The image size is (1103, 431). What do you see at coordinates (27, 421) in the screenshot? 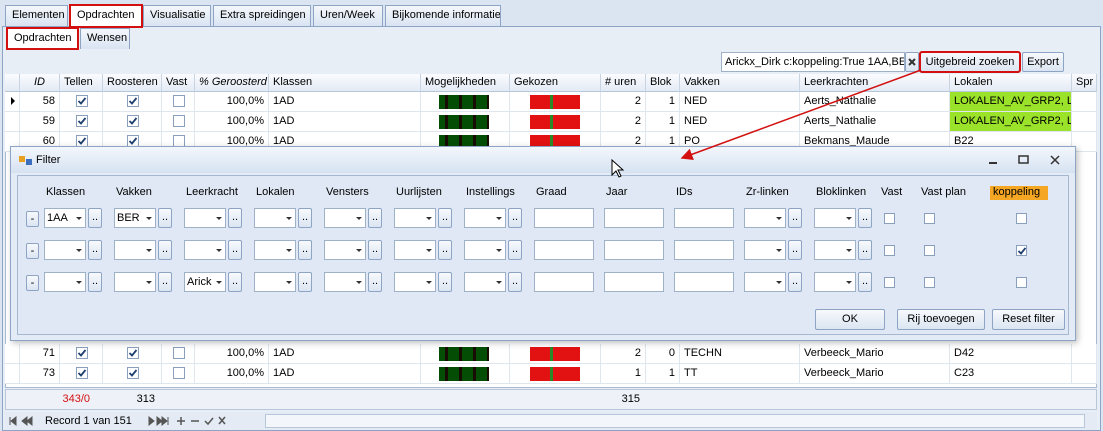
I see `nav-first-prev` at bounding box center [27, 421].